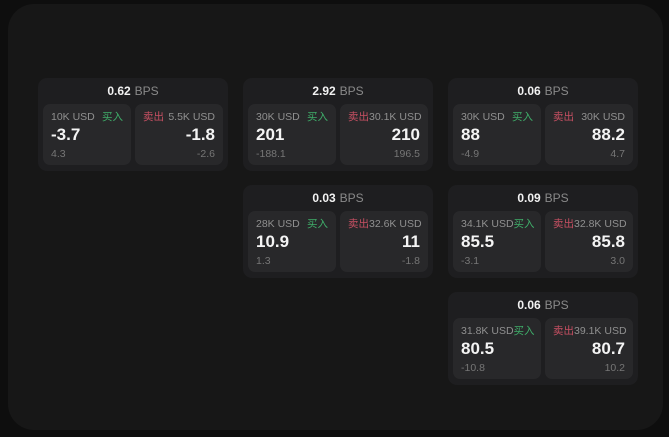 This screenshot has height=437, width=669. Describe the element at coordinates (478, 241) in the screenshot. I see `buy-price: 85.5` at that location.